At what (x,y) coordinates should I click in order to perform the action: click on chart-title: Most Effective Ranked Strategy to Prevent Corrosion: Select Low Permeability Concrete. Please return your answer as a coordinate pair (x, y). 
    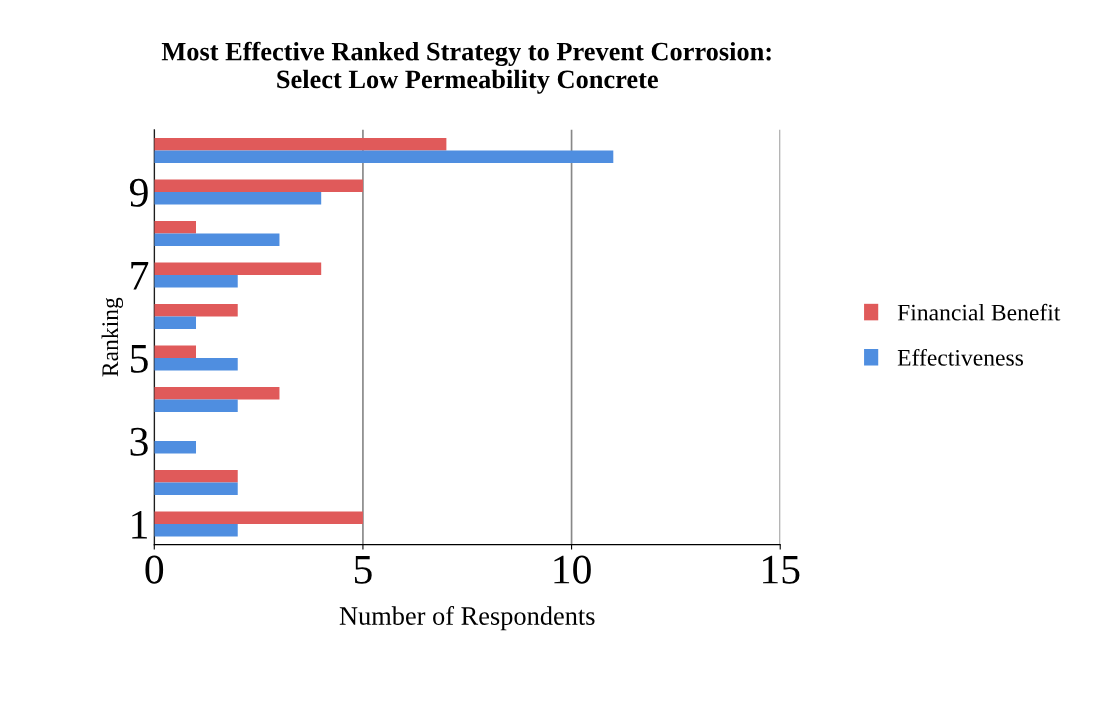
    Looking at the image, I should click on (466, 67).